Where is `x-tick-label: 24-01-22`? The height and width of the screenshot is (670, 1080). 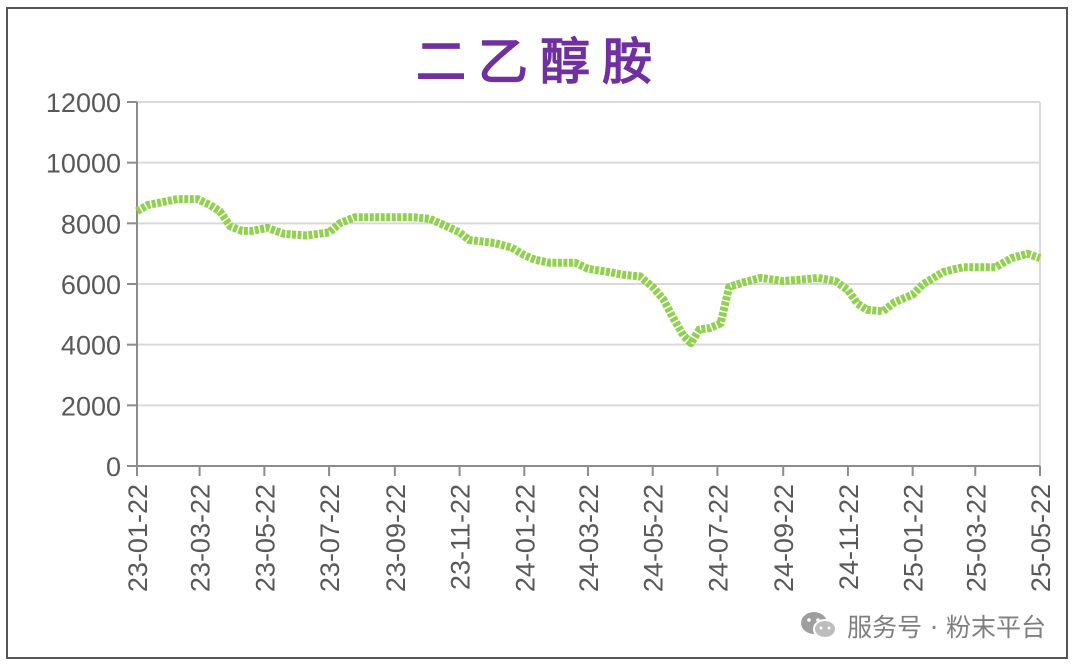
x-tick-label: 24-01-22 is located at coordinates (525, 538).